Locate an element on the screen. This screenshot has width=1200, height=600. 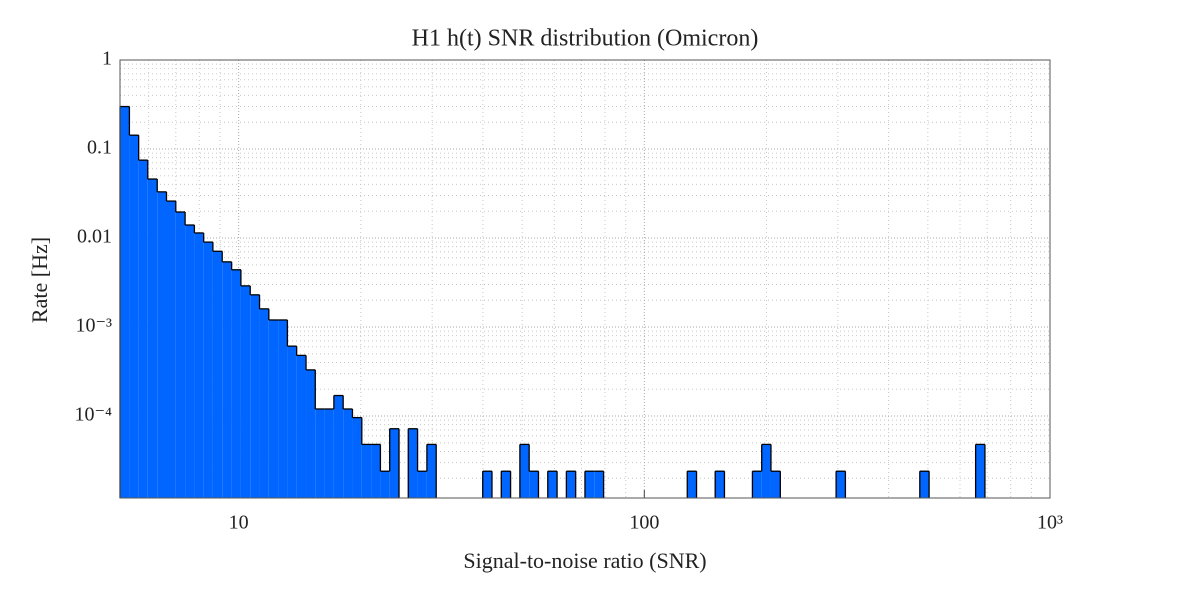
y-tick-label: 10⁻³ is located at coordinates (93, 326).